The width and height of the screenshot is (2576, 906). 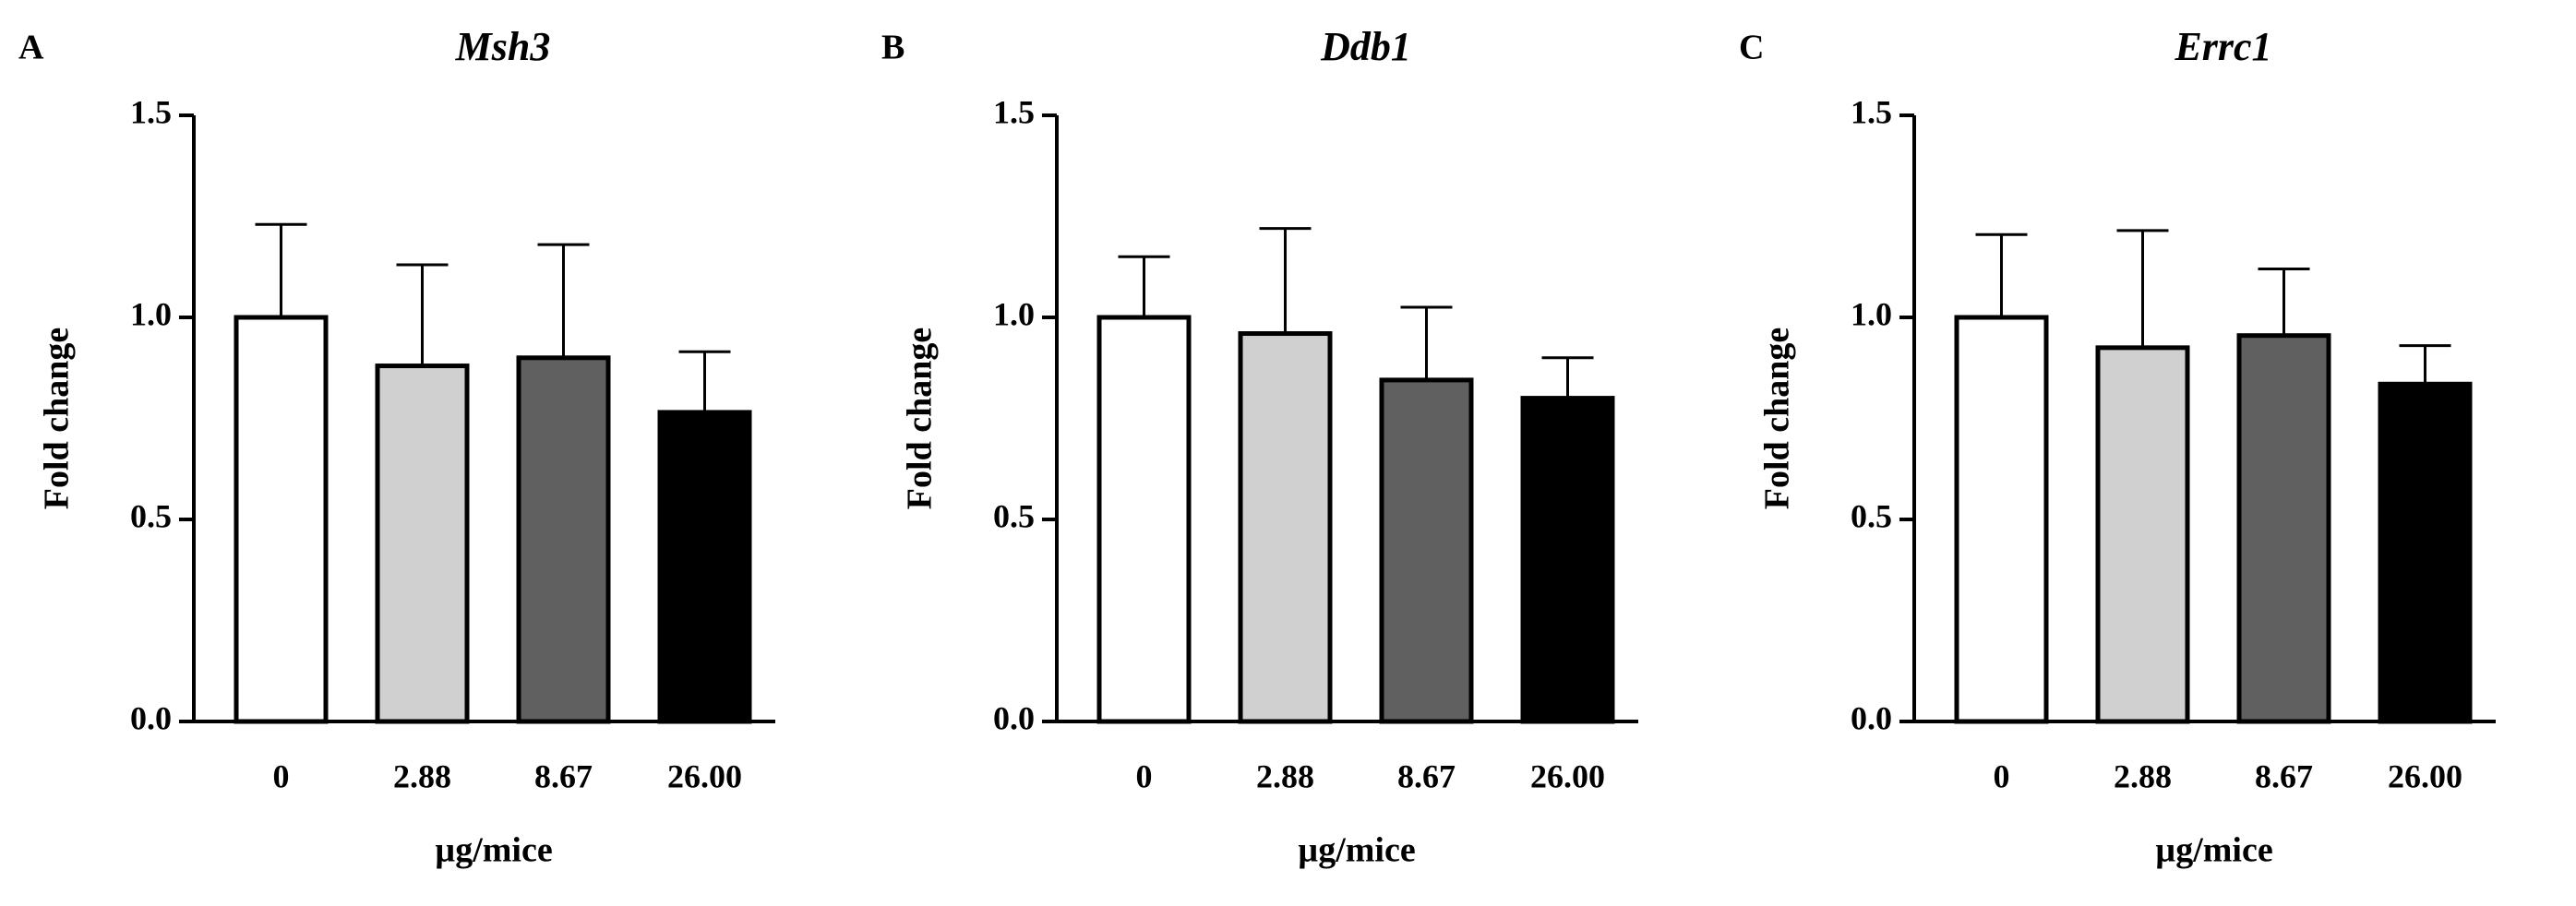 What do you see at coordinates (1365, 46) in the screenshot?
I see `chart-title: Ddb1` at bounding box center [1365, 46].